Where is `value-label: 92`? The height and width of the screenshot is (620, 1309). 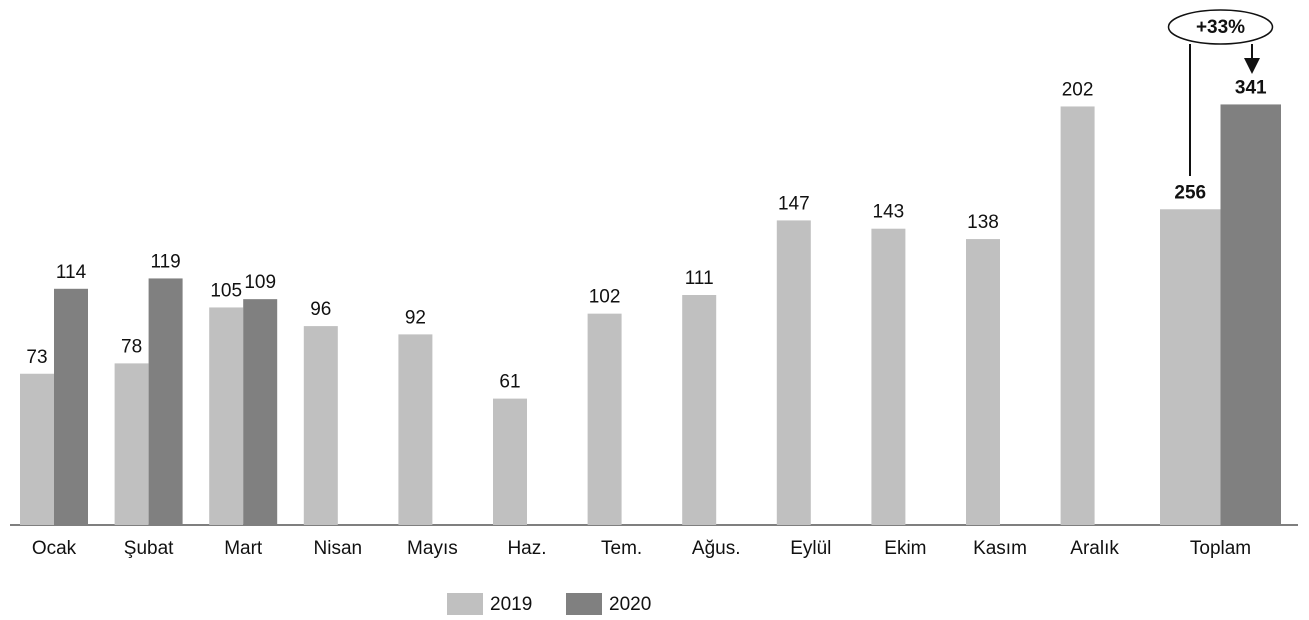
value-label: 92 is located at coordinates (415, 317).